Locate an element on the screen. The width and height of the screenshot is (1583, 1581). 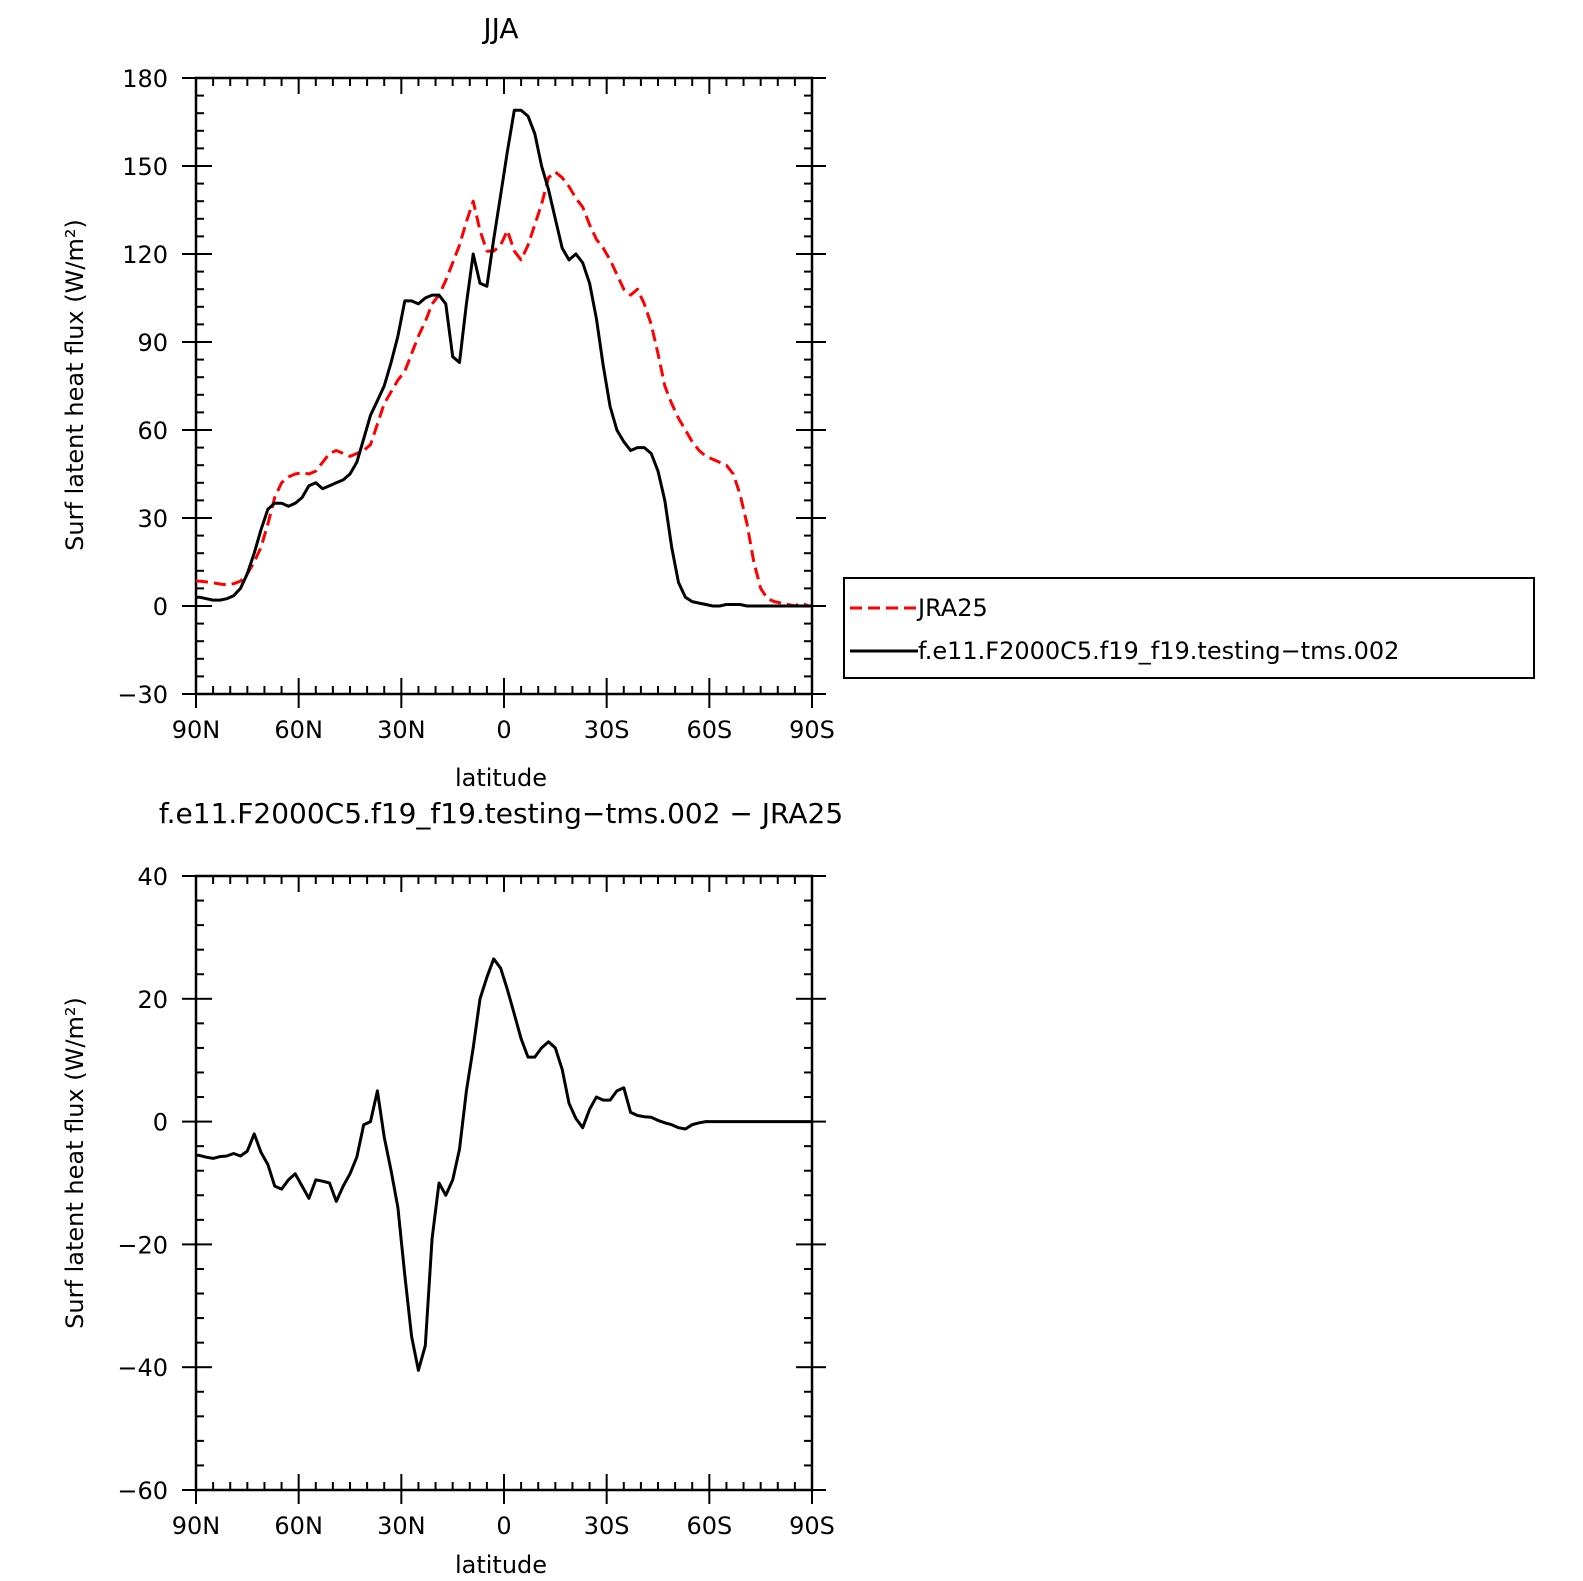
bottom-chart-series-line-difference is located at coordinates (504, 1164).